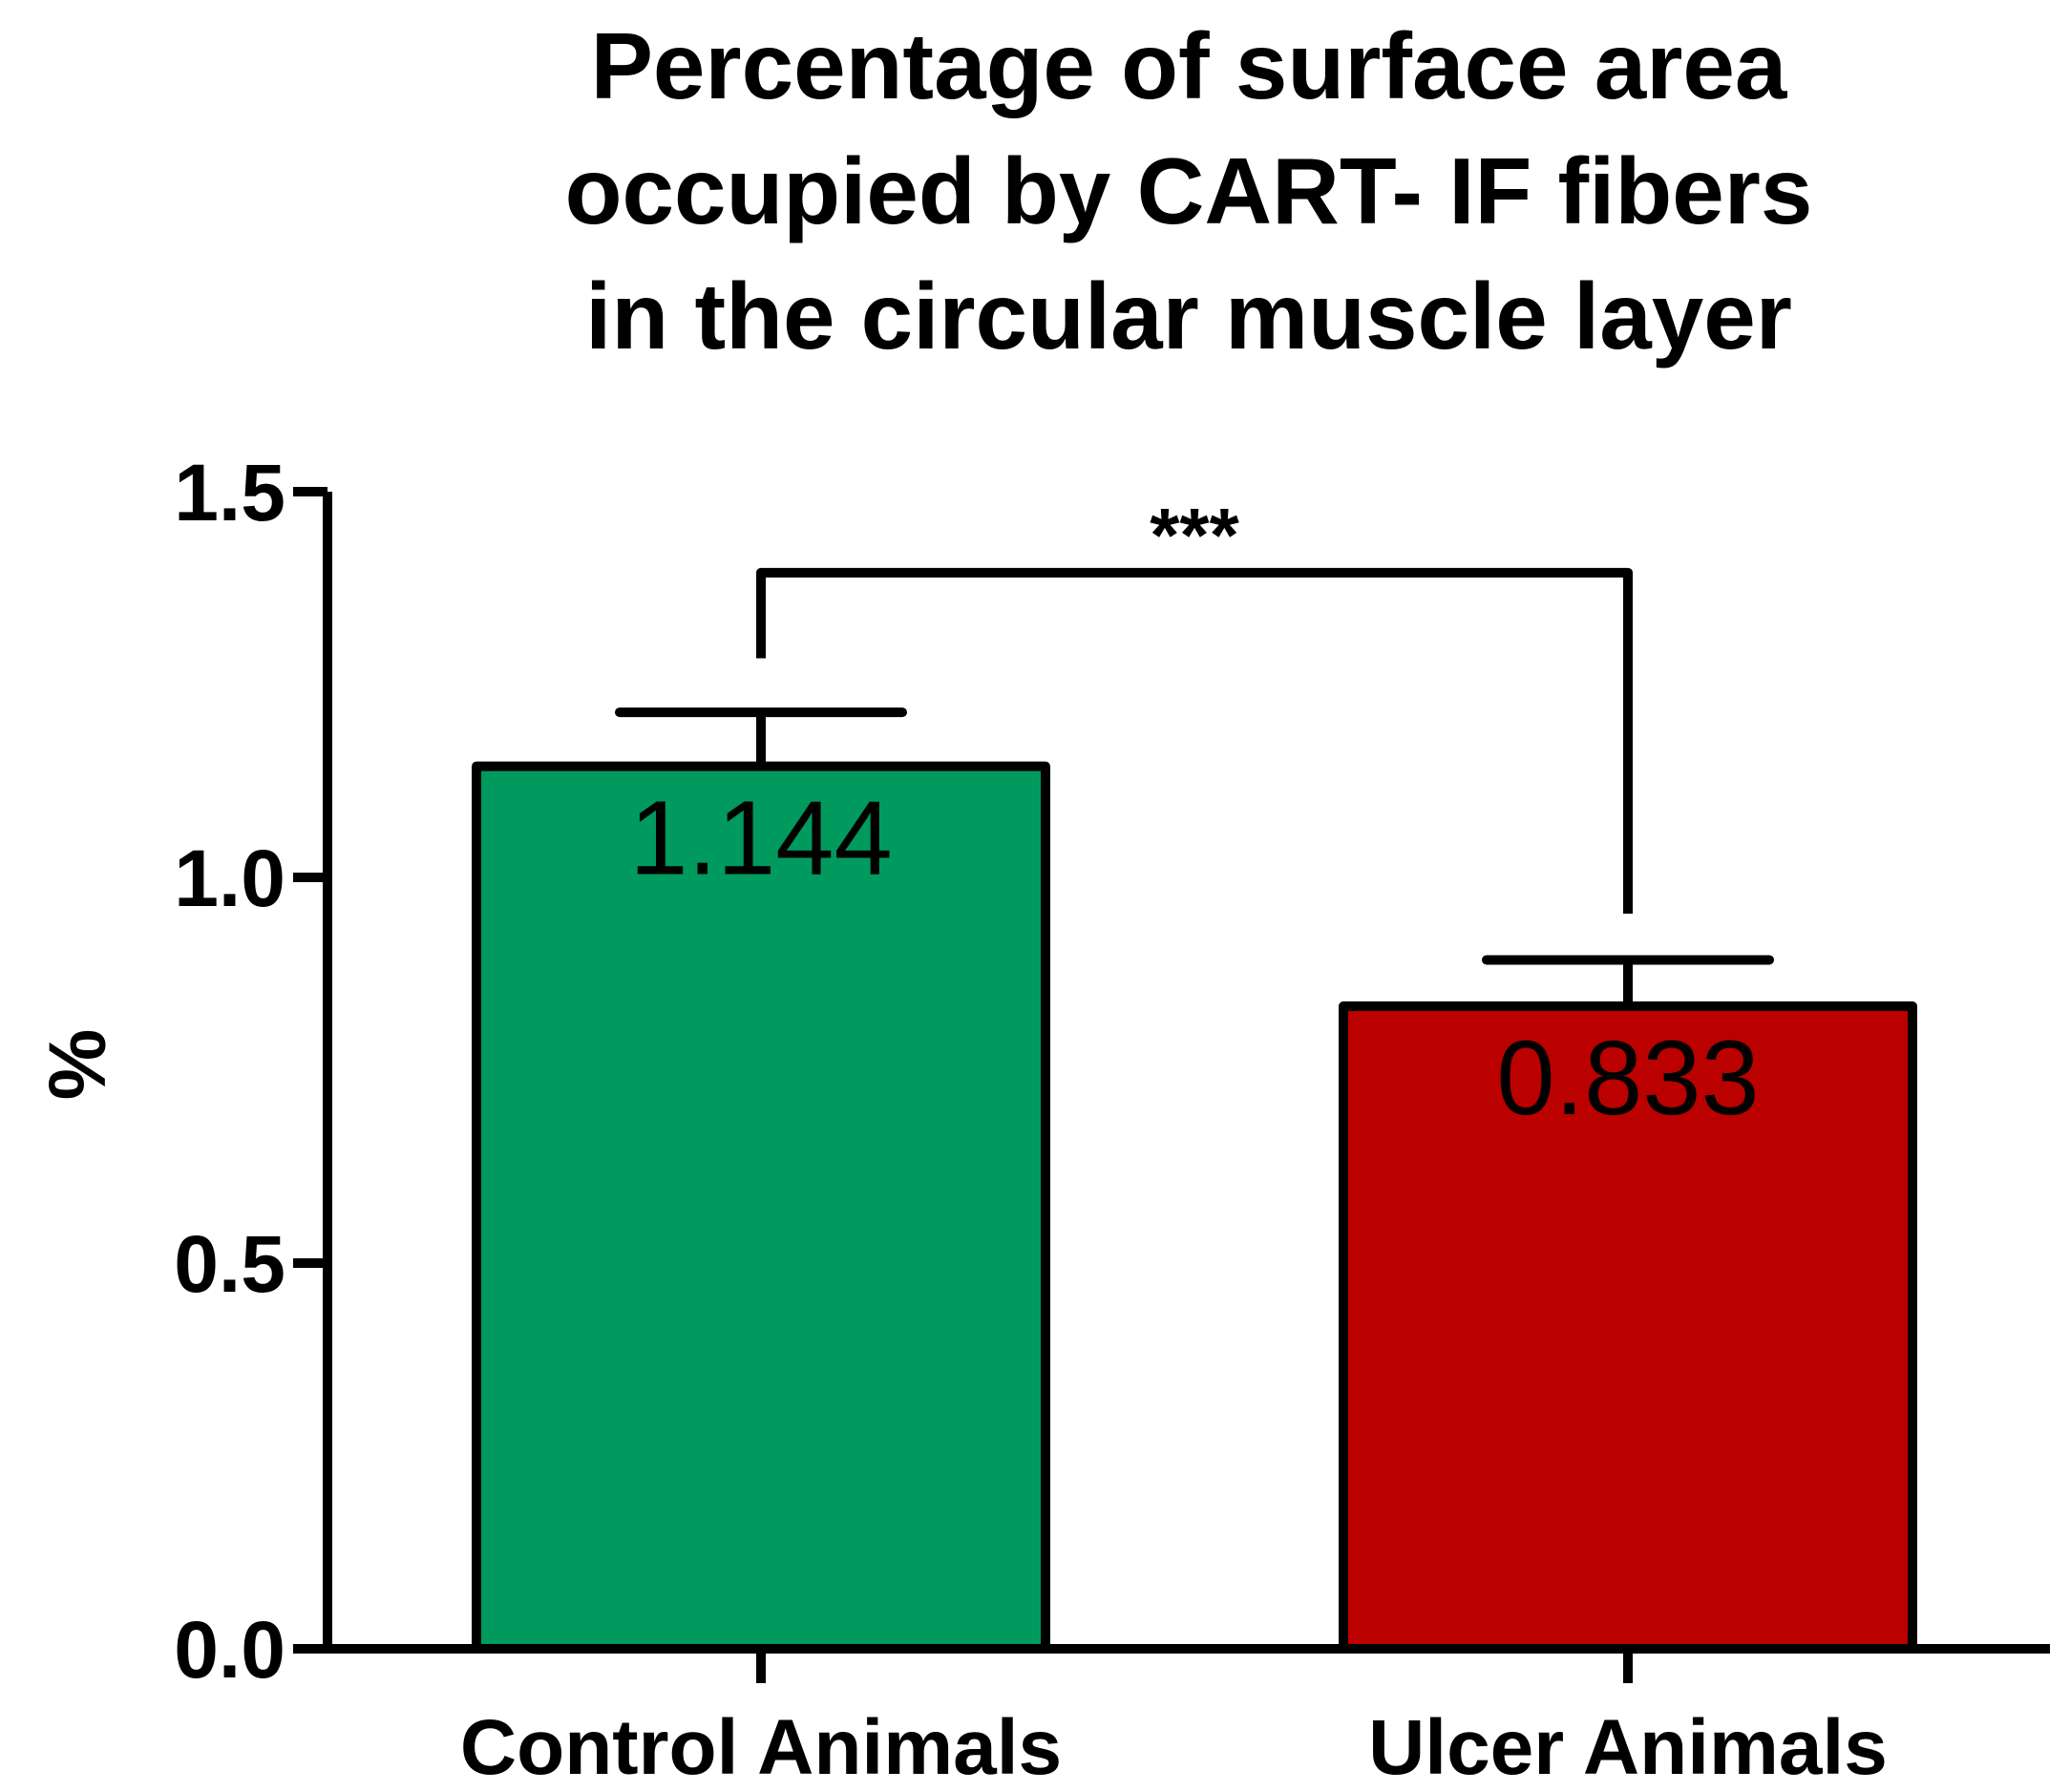 Image resolution: width=2070 pixels, height=1792 pixels. What do you see at coordinates (1188, 316) in the screenshot?
I see `title-line-3: in the circular muscle layer` at bounding box center [1188, 316].